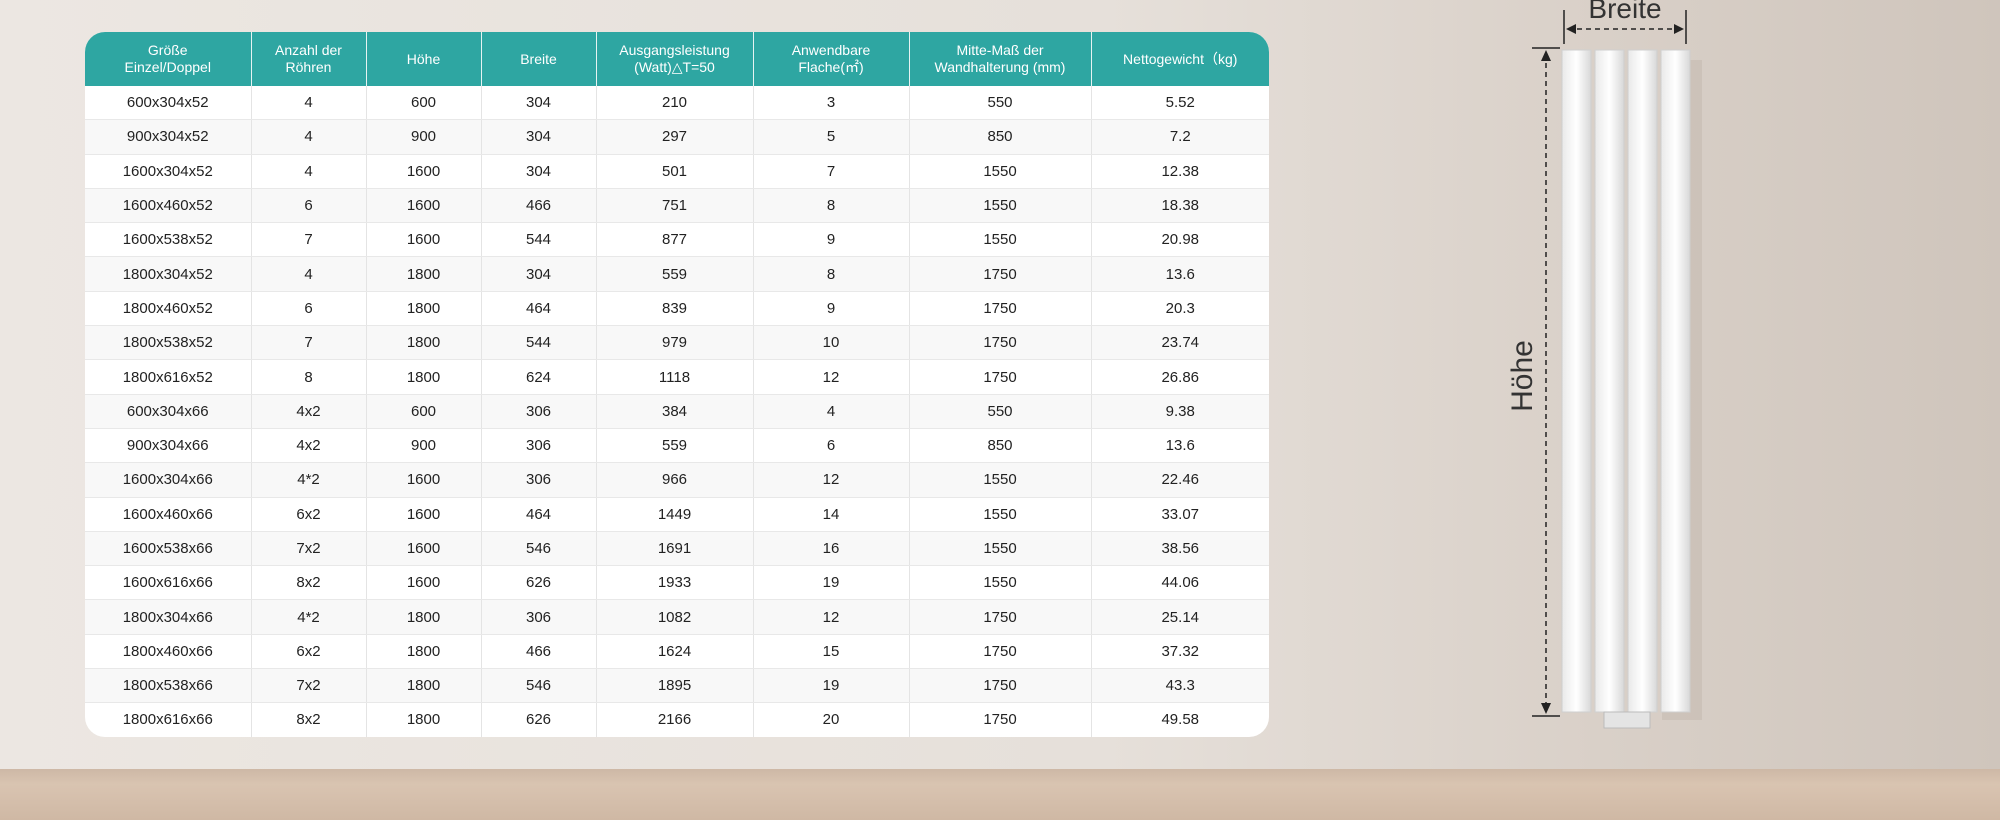 This screenshot has height=820, width=2000. Describe the element at coordinates (1180, 719) in the screenshot. I see `table-cell: 49.58` at that location.